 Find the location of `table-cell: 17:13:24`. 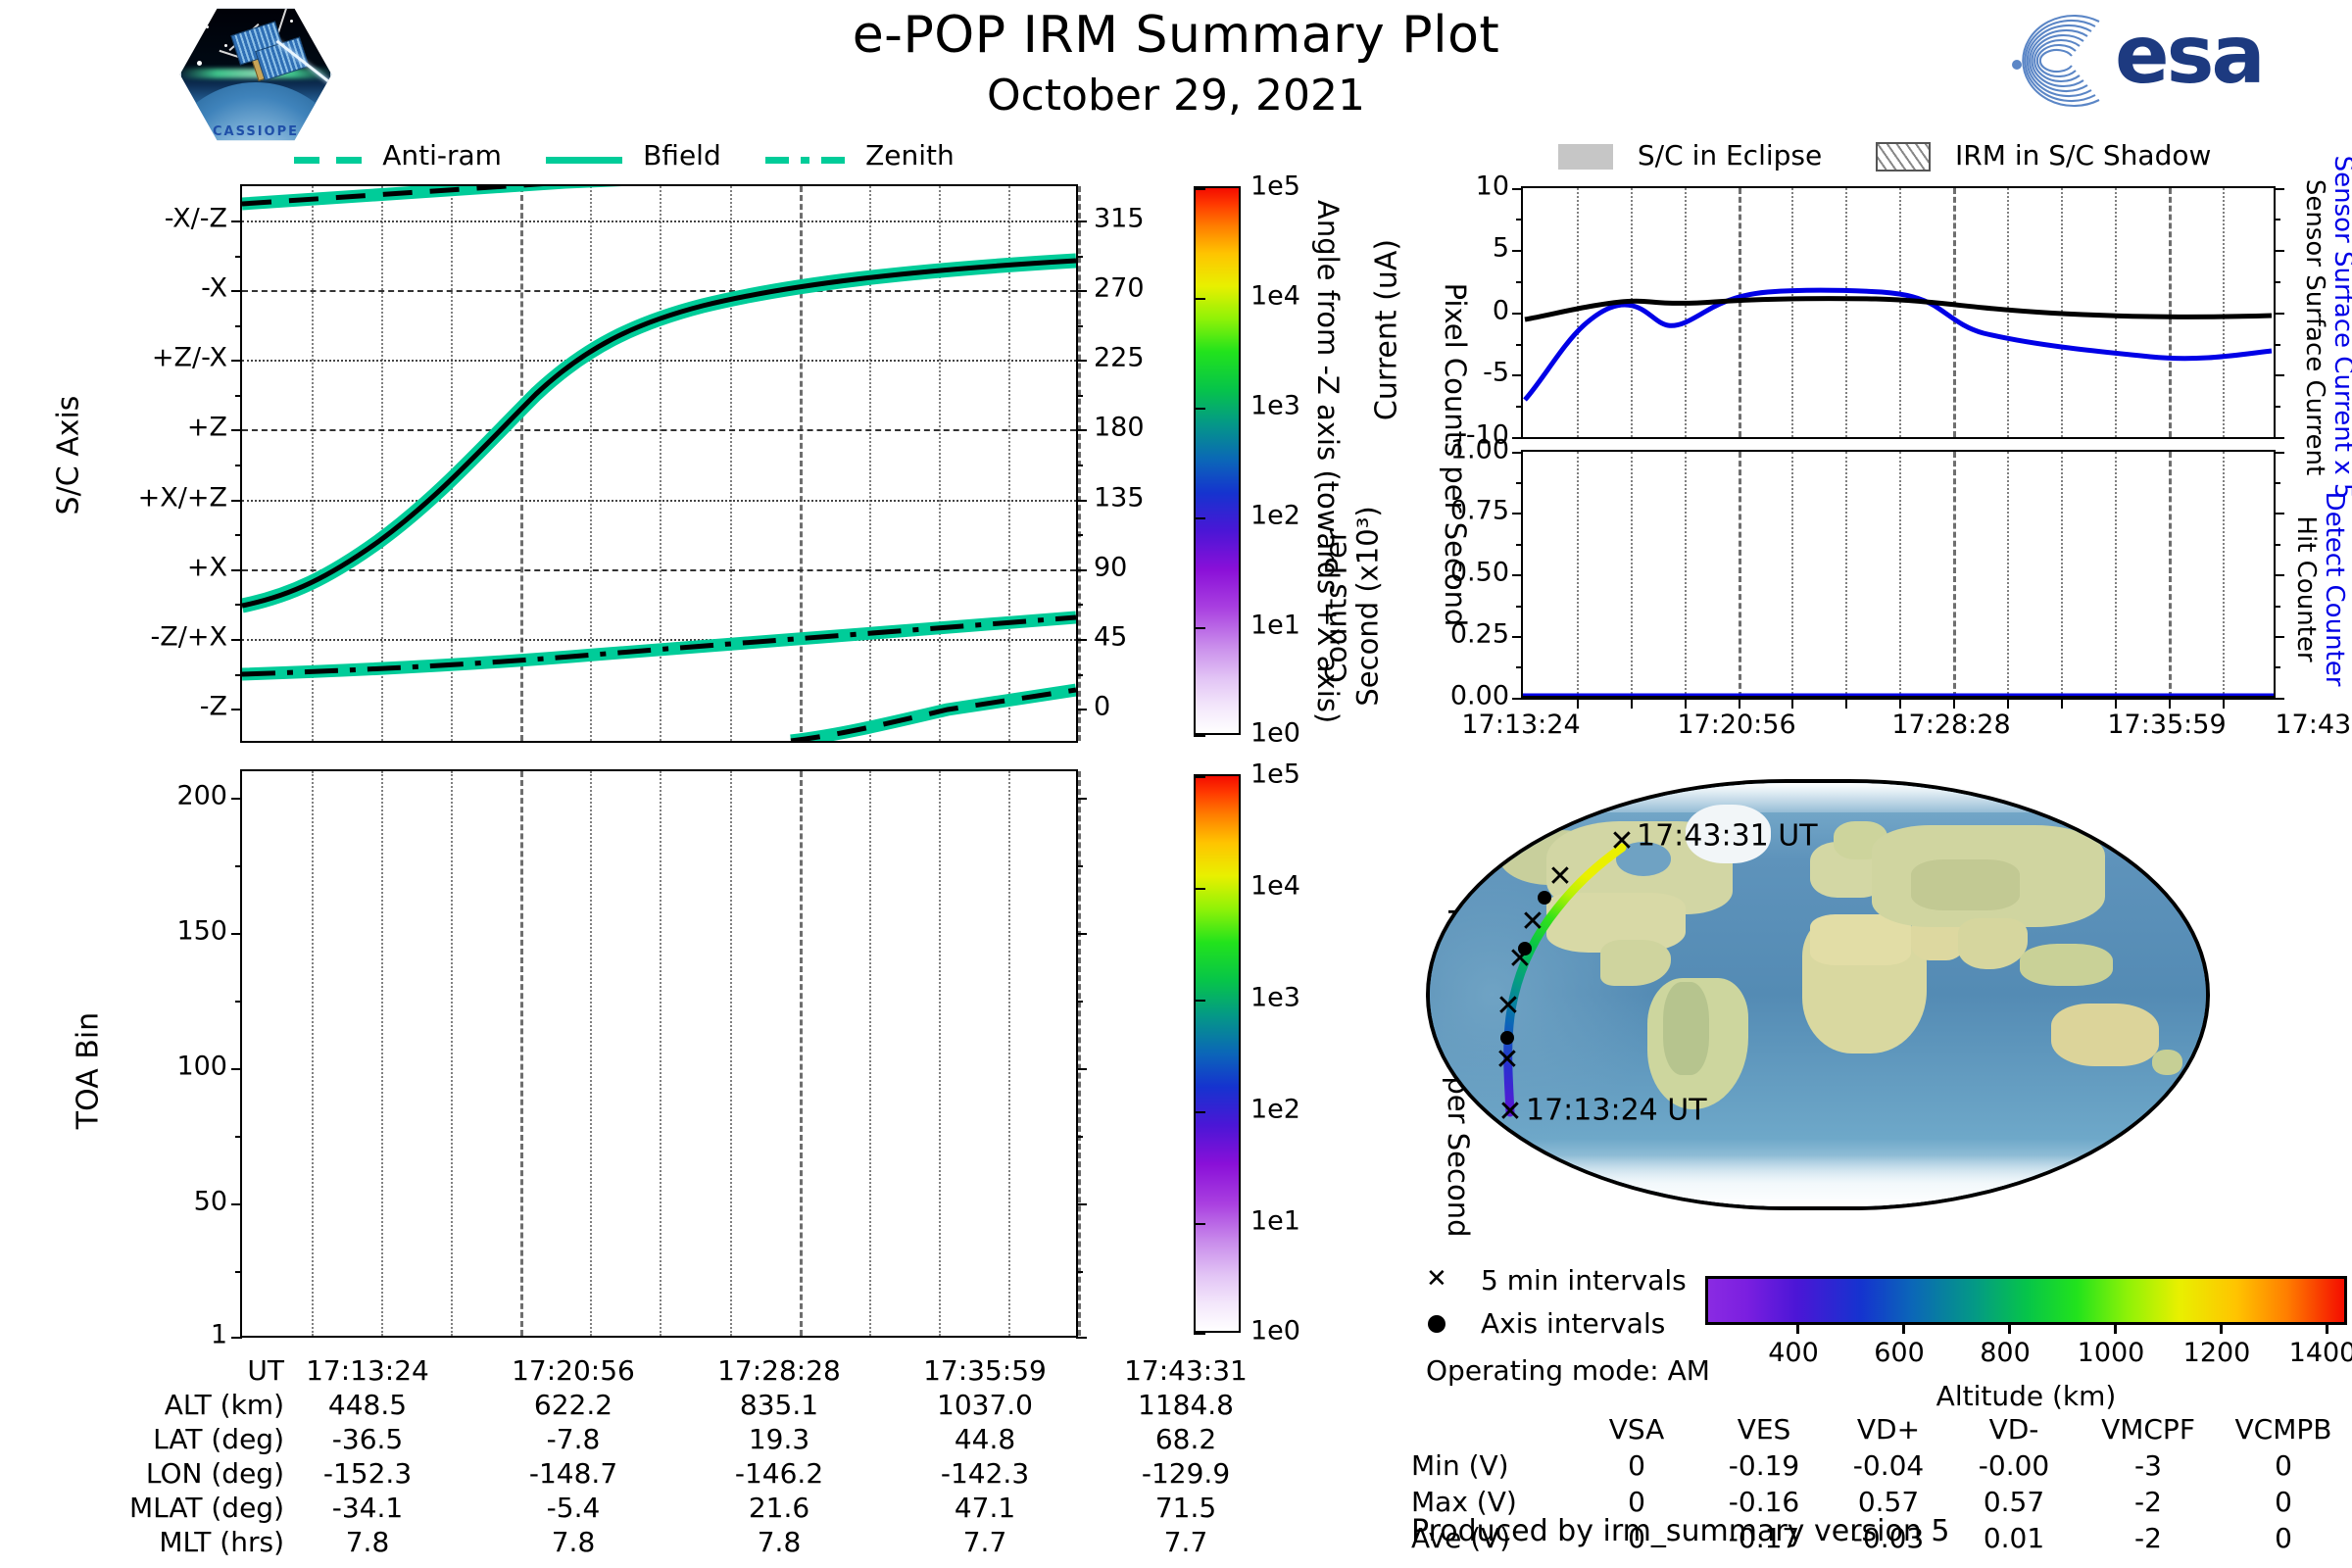

table-cell: 17:13:24 is located at coordinates (367, 1370).